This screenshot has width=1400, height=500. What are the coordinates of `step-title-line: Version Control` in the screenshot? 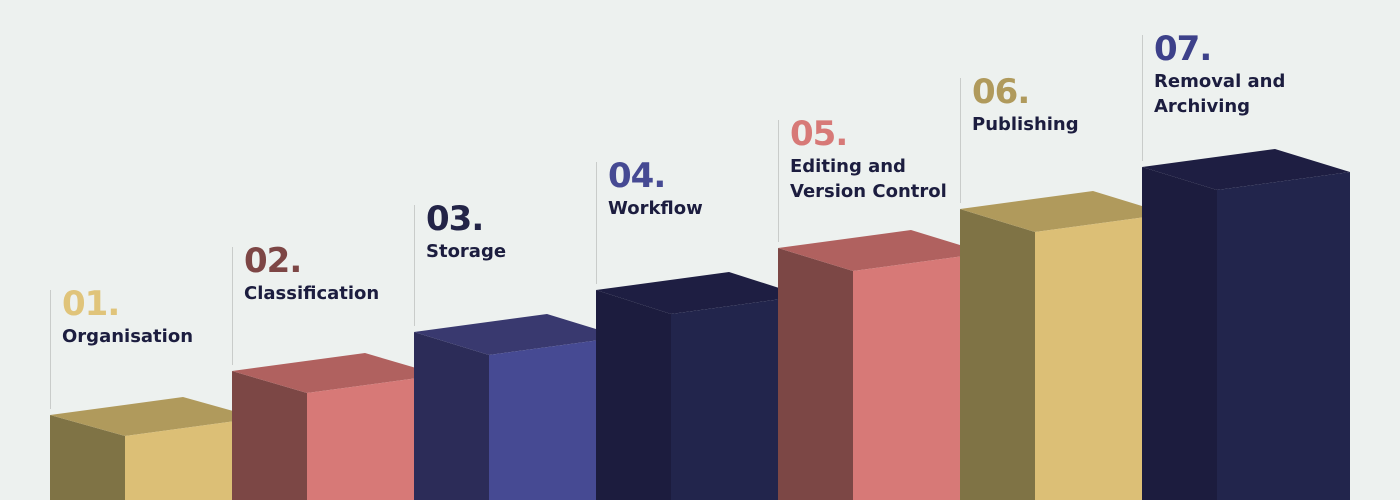 It's located at (868, 191).